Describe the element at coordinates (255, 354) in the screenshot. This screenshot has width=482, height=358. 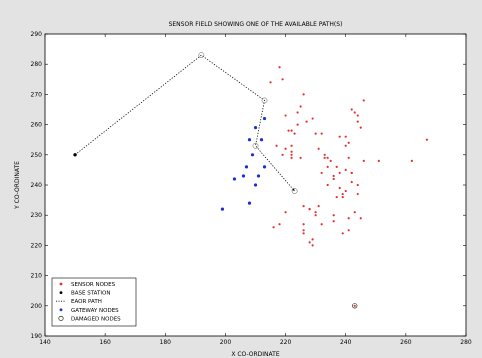
I see `x-axis-label: X CO-ORDINATE` at that location.